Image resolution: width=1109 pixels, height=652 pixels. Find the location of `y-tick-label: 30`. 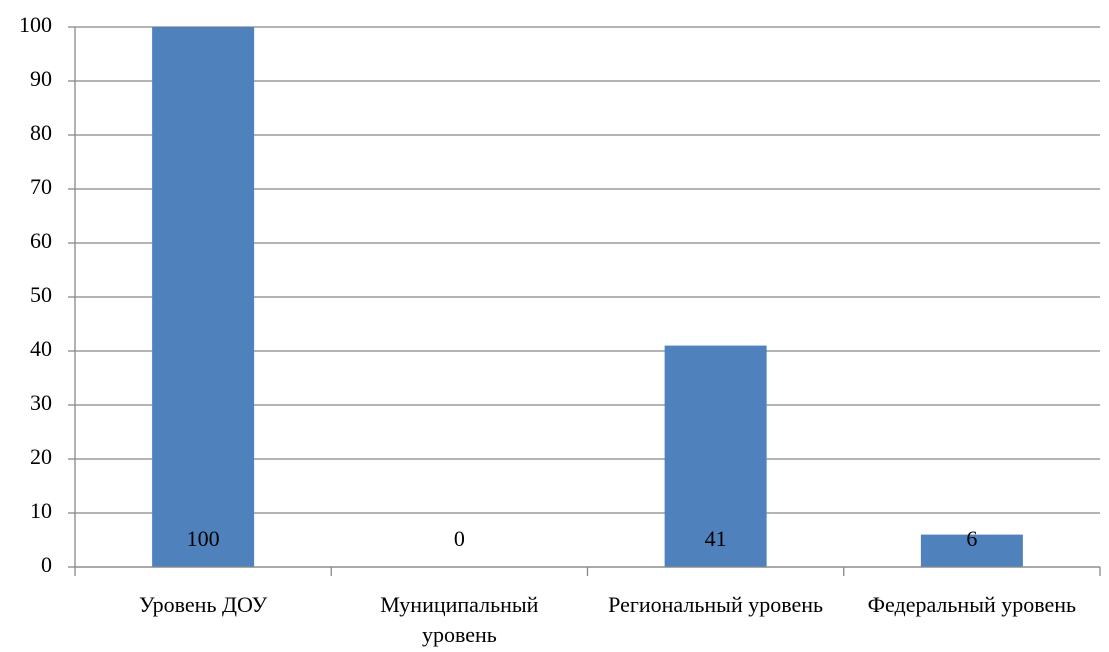

y-tick-label: 30 is located at coordinates (41, 402).